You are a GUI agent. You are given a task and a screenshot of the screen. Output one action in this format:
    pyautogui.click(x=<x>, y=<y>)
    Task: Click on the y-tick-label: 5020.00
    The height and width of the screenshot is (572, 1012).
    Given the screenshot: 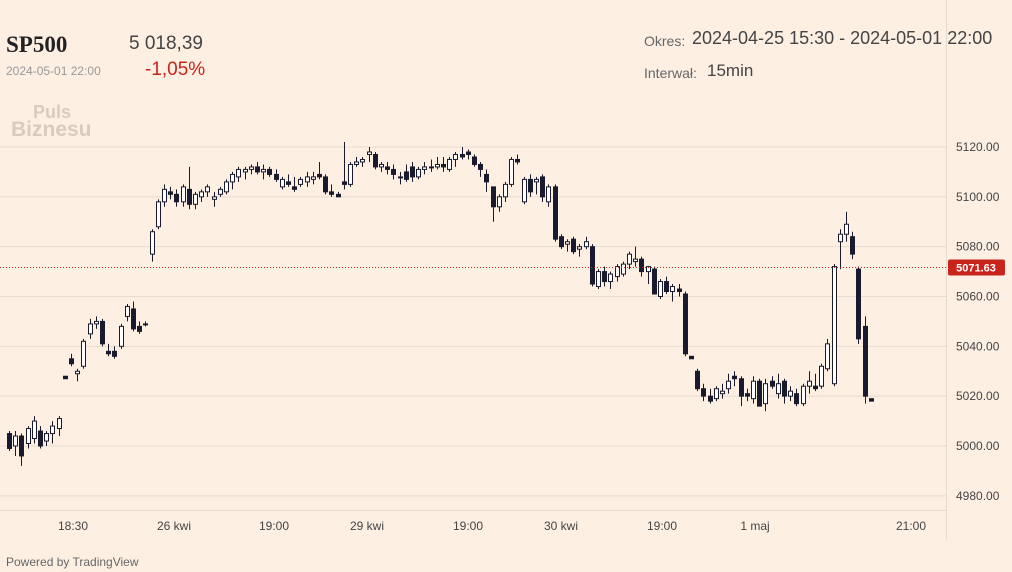 What is the action you would take?
    pyautogui.click(x=978, y=396)
    